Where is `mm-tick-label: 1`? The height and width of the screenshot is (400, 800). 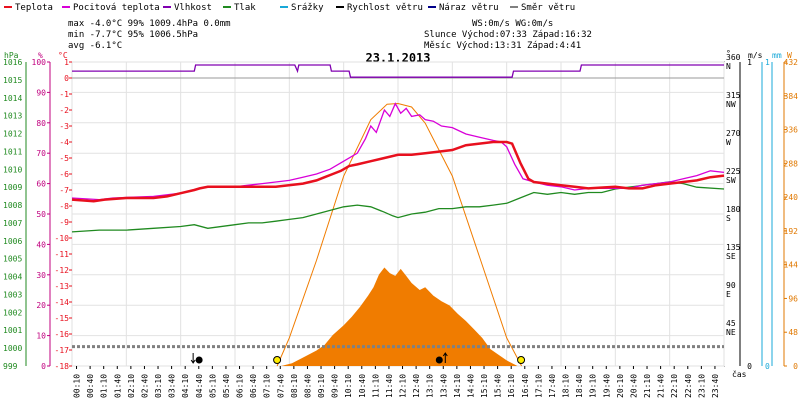
mm-tick-label: 1 is located at coordinates (767, 62).